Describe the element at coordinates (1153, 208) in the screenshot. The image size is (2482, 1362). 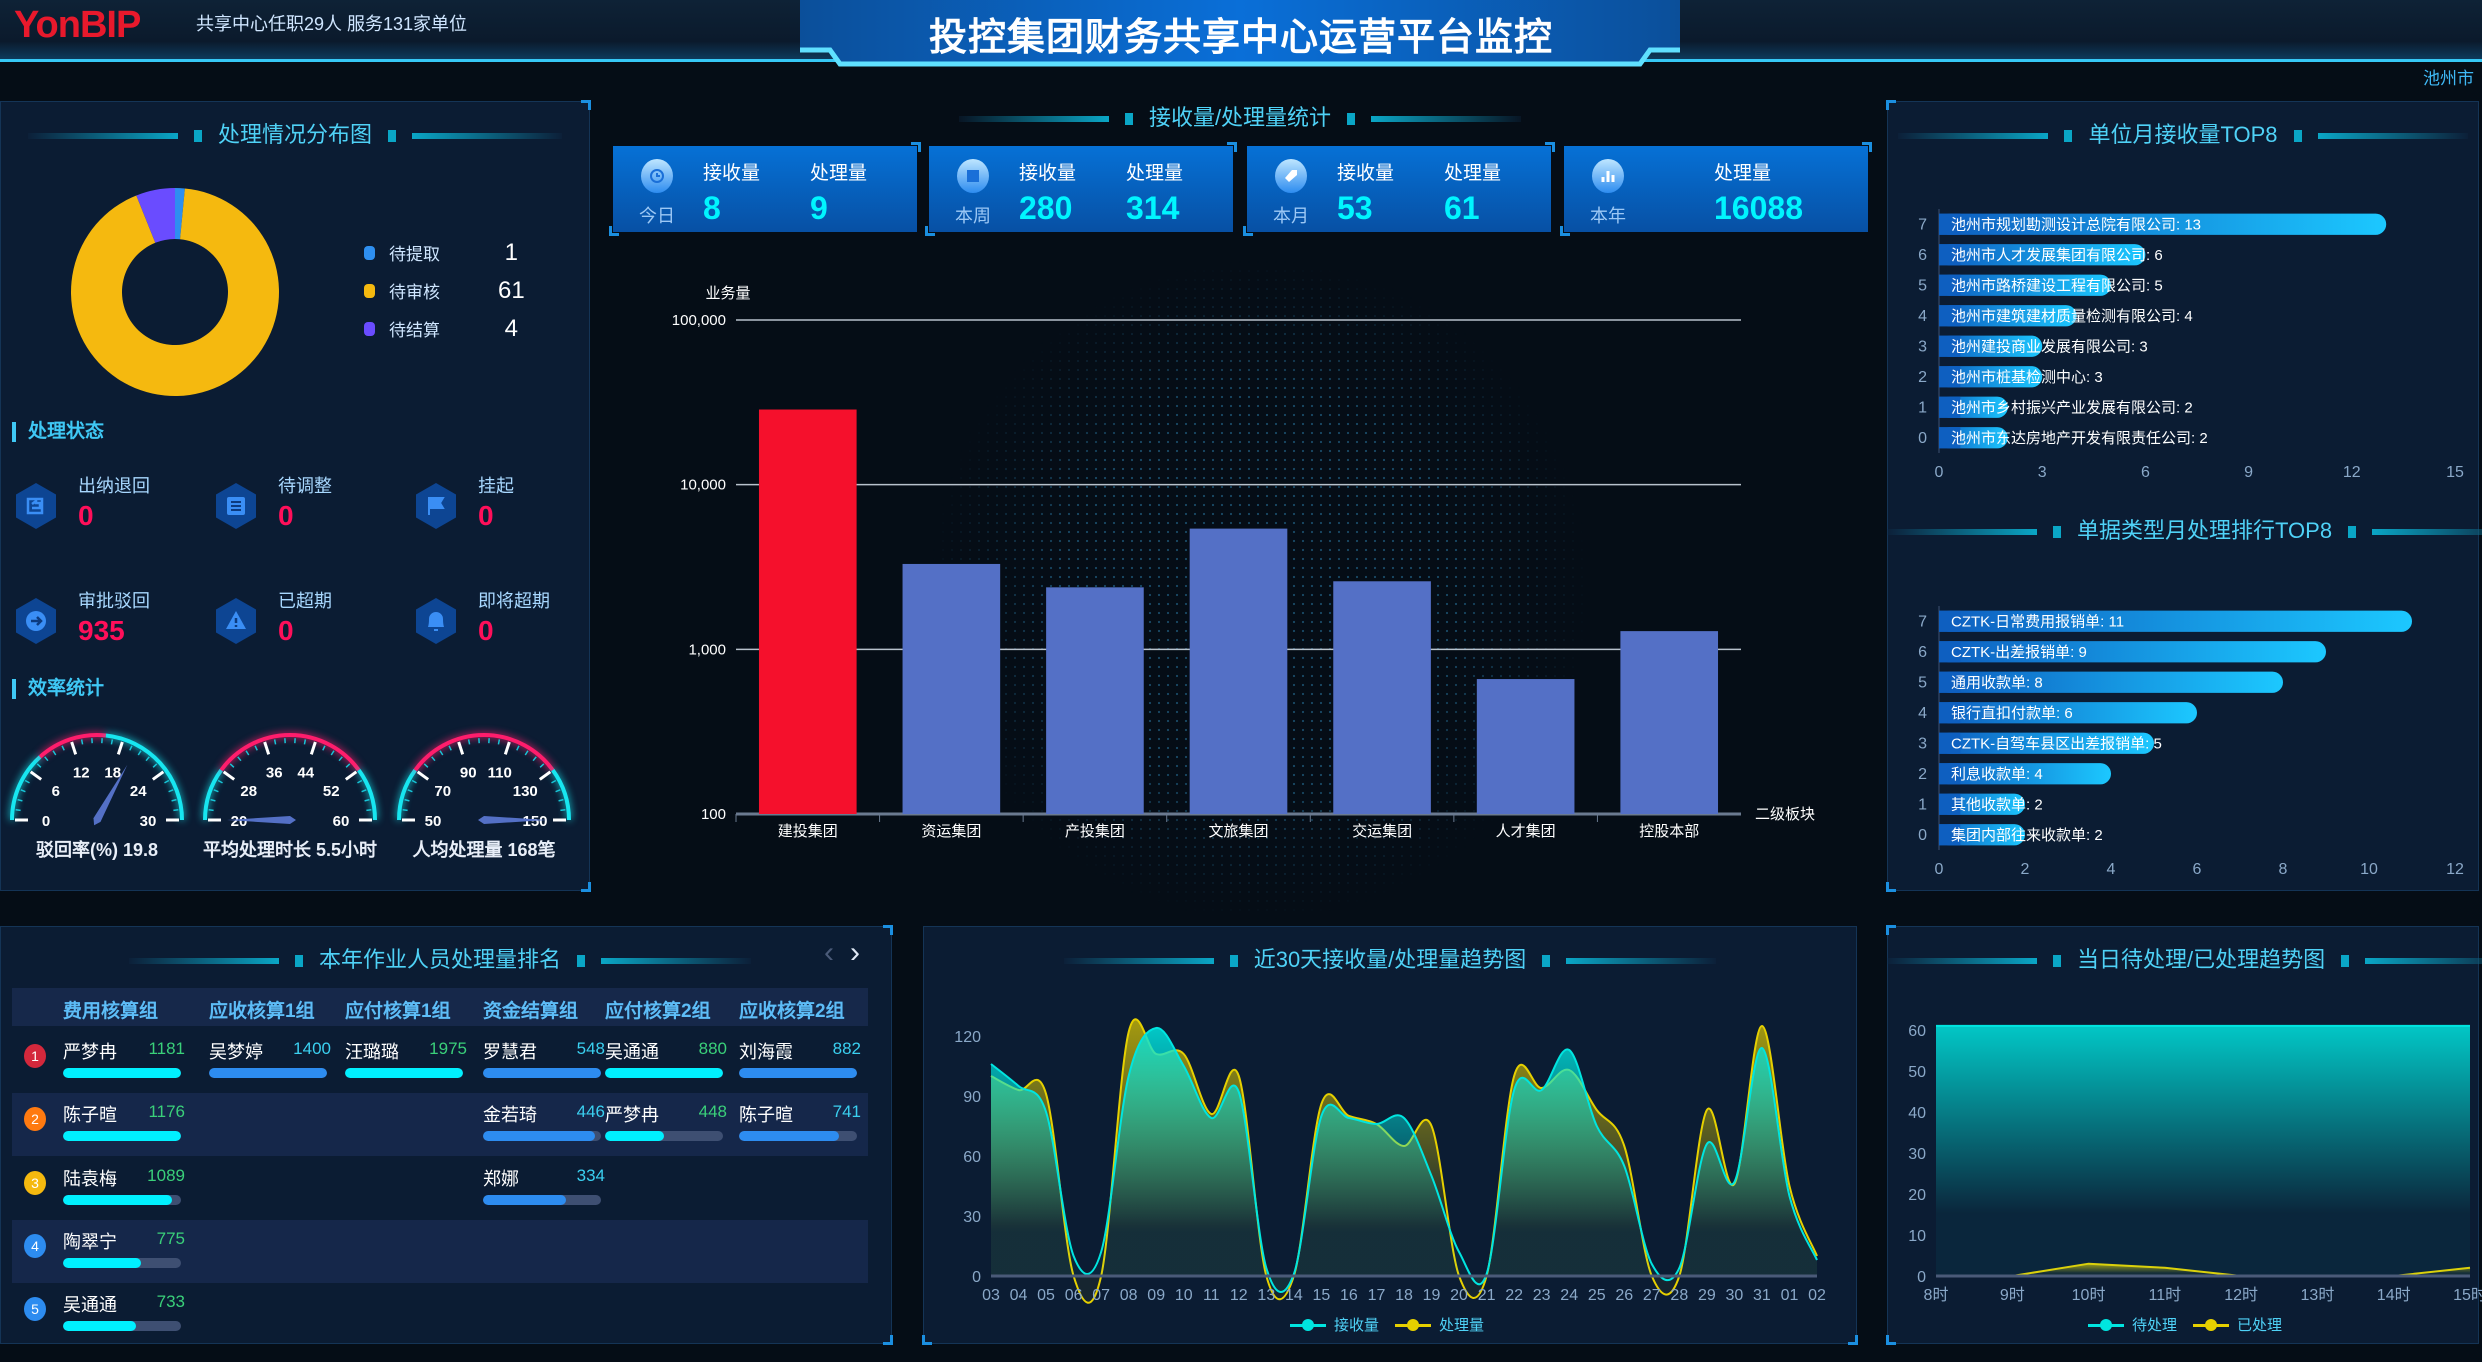
I see `card-proc-value: 314` at that location.